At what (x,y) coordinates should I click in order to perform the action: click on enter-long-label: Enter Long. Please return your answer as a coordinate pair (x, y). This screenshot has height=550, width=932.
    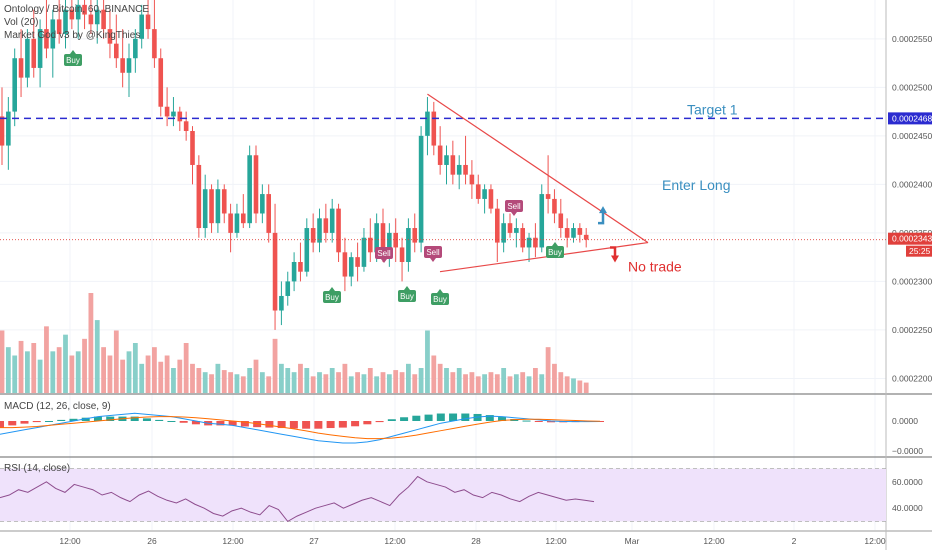
    Looking at the image, I should click on (696, 185).